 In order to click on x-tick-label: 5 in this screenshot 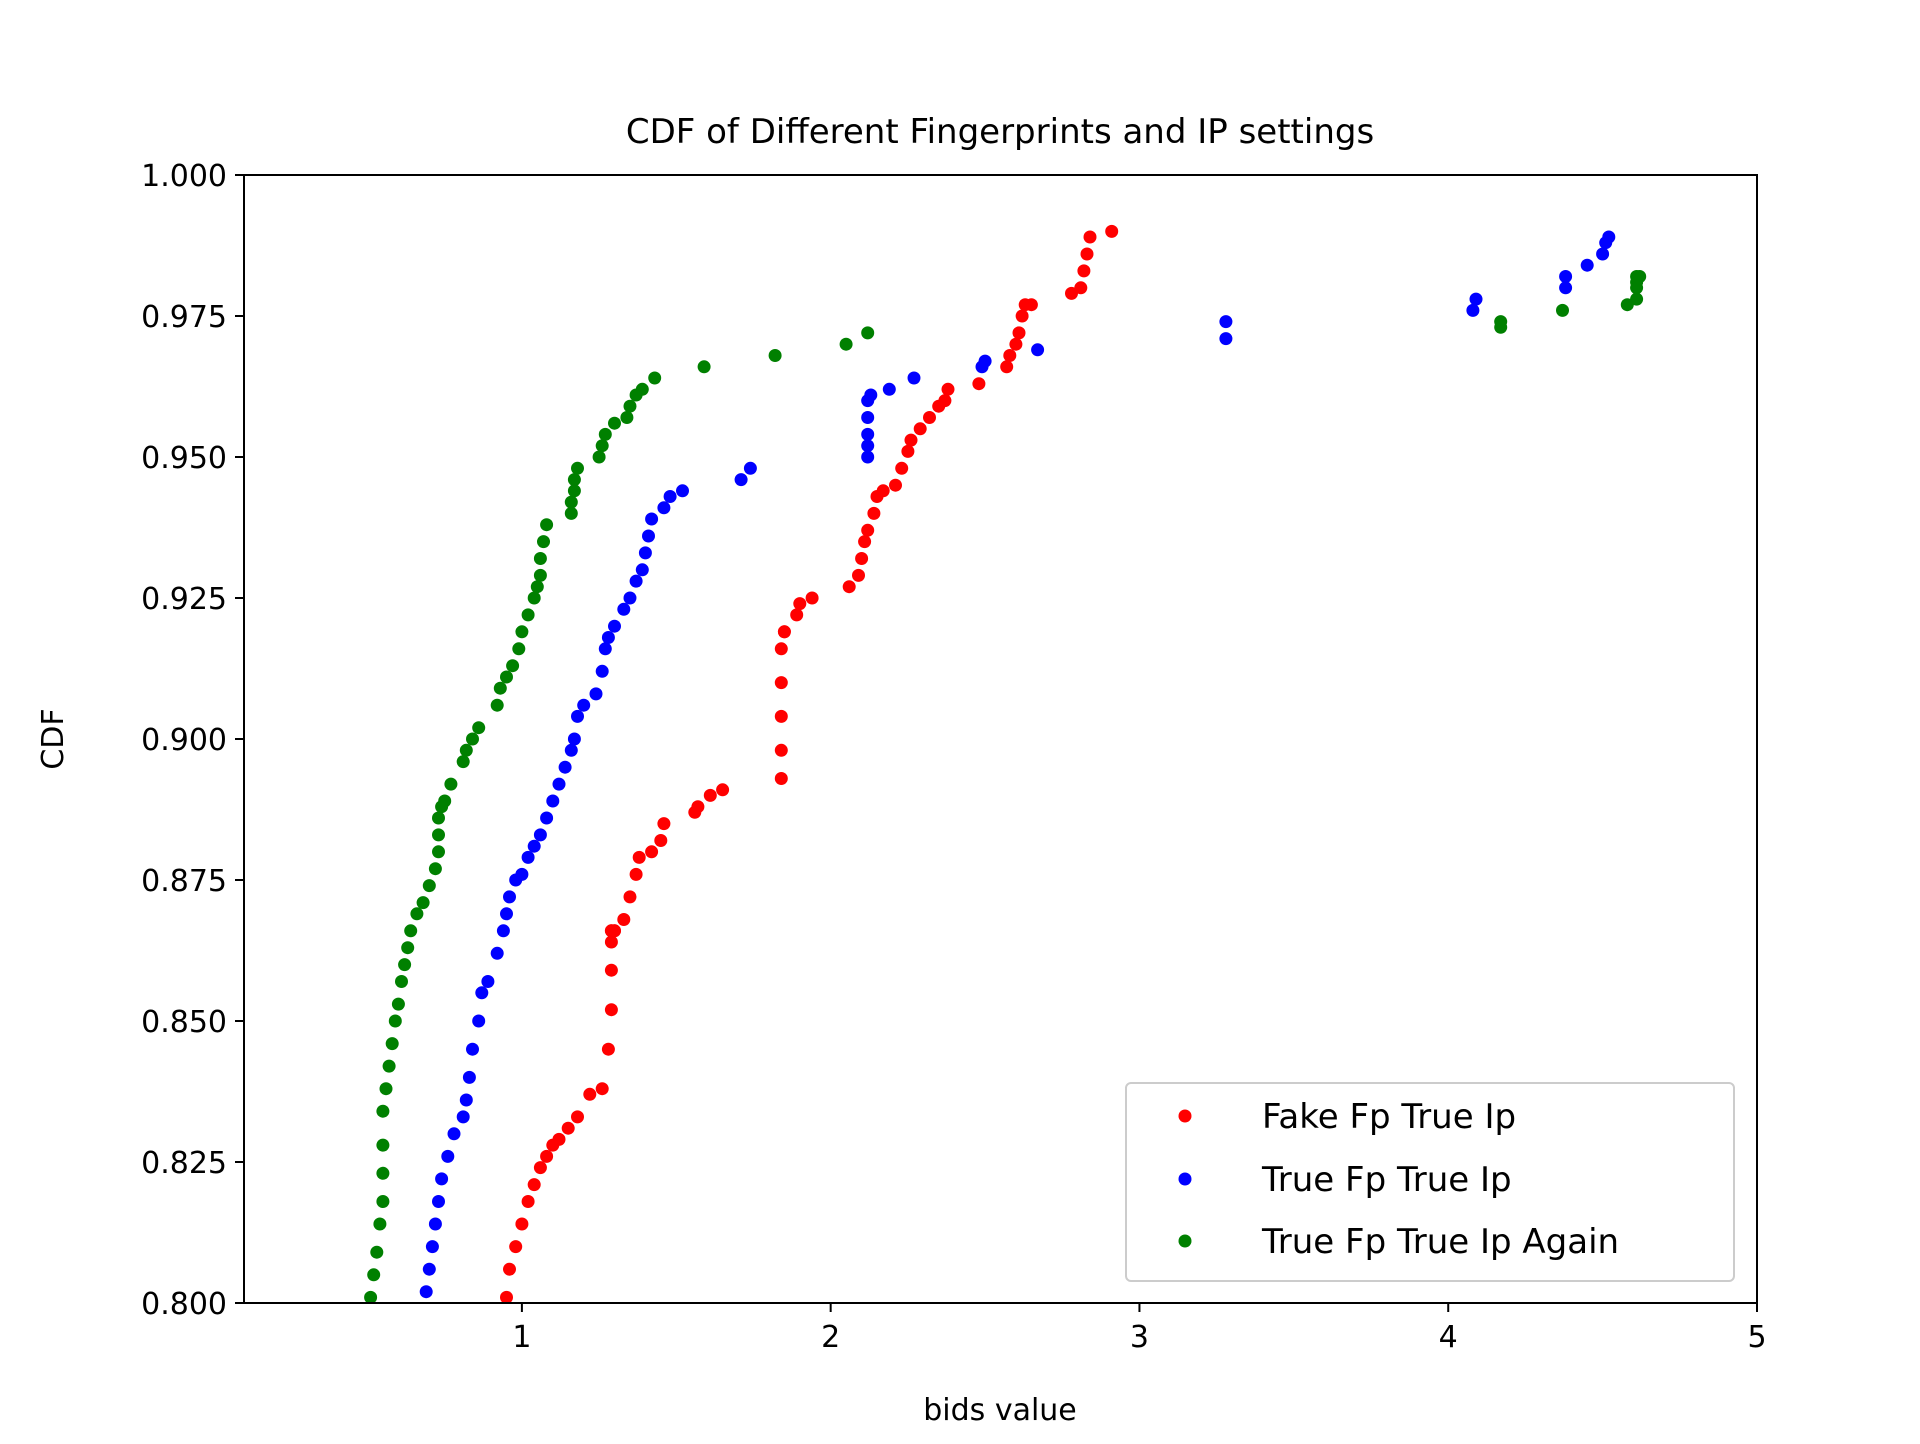, I will do `click(1756, 1337)`.